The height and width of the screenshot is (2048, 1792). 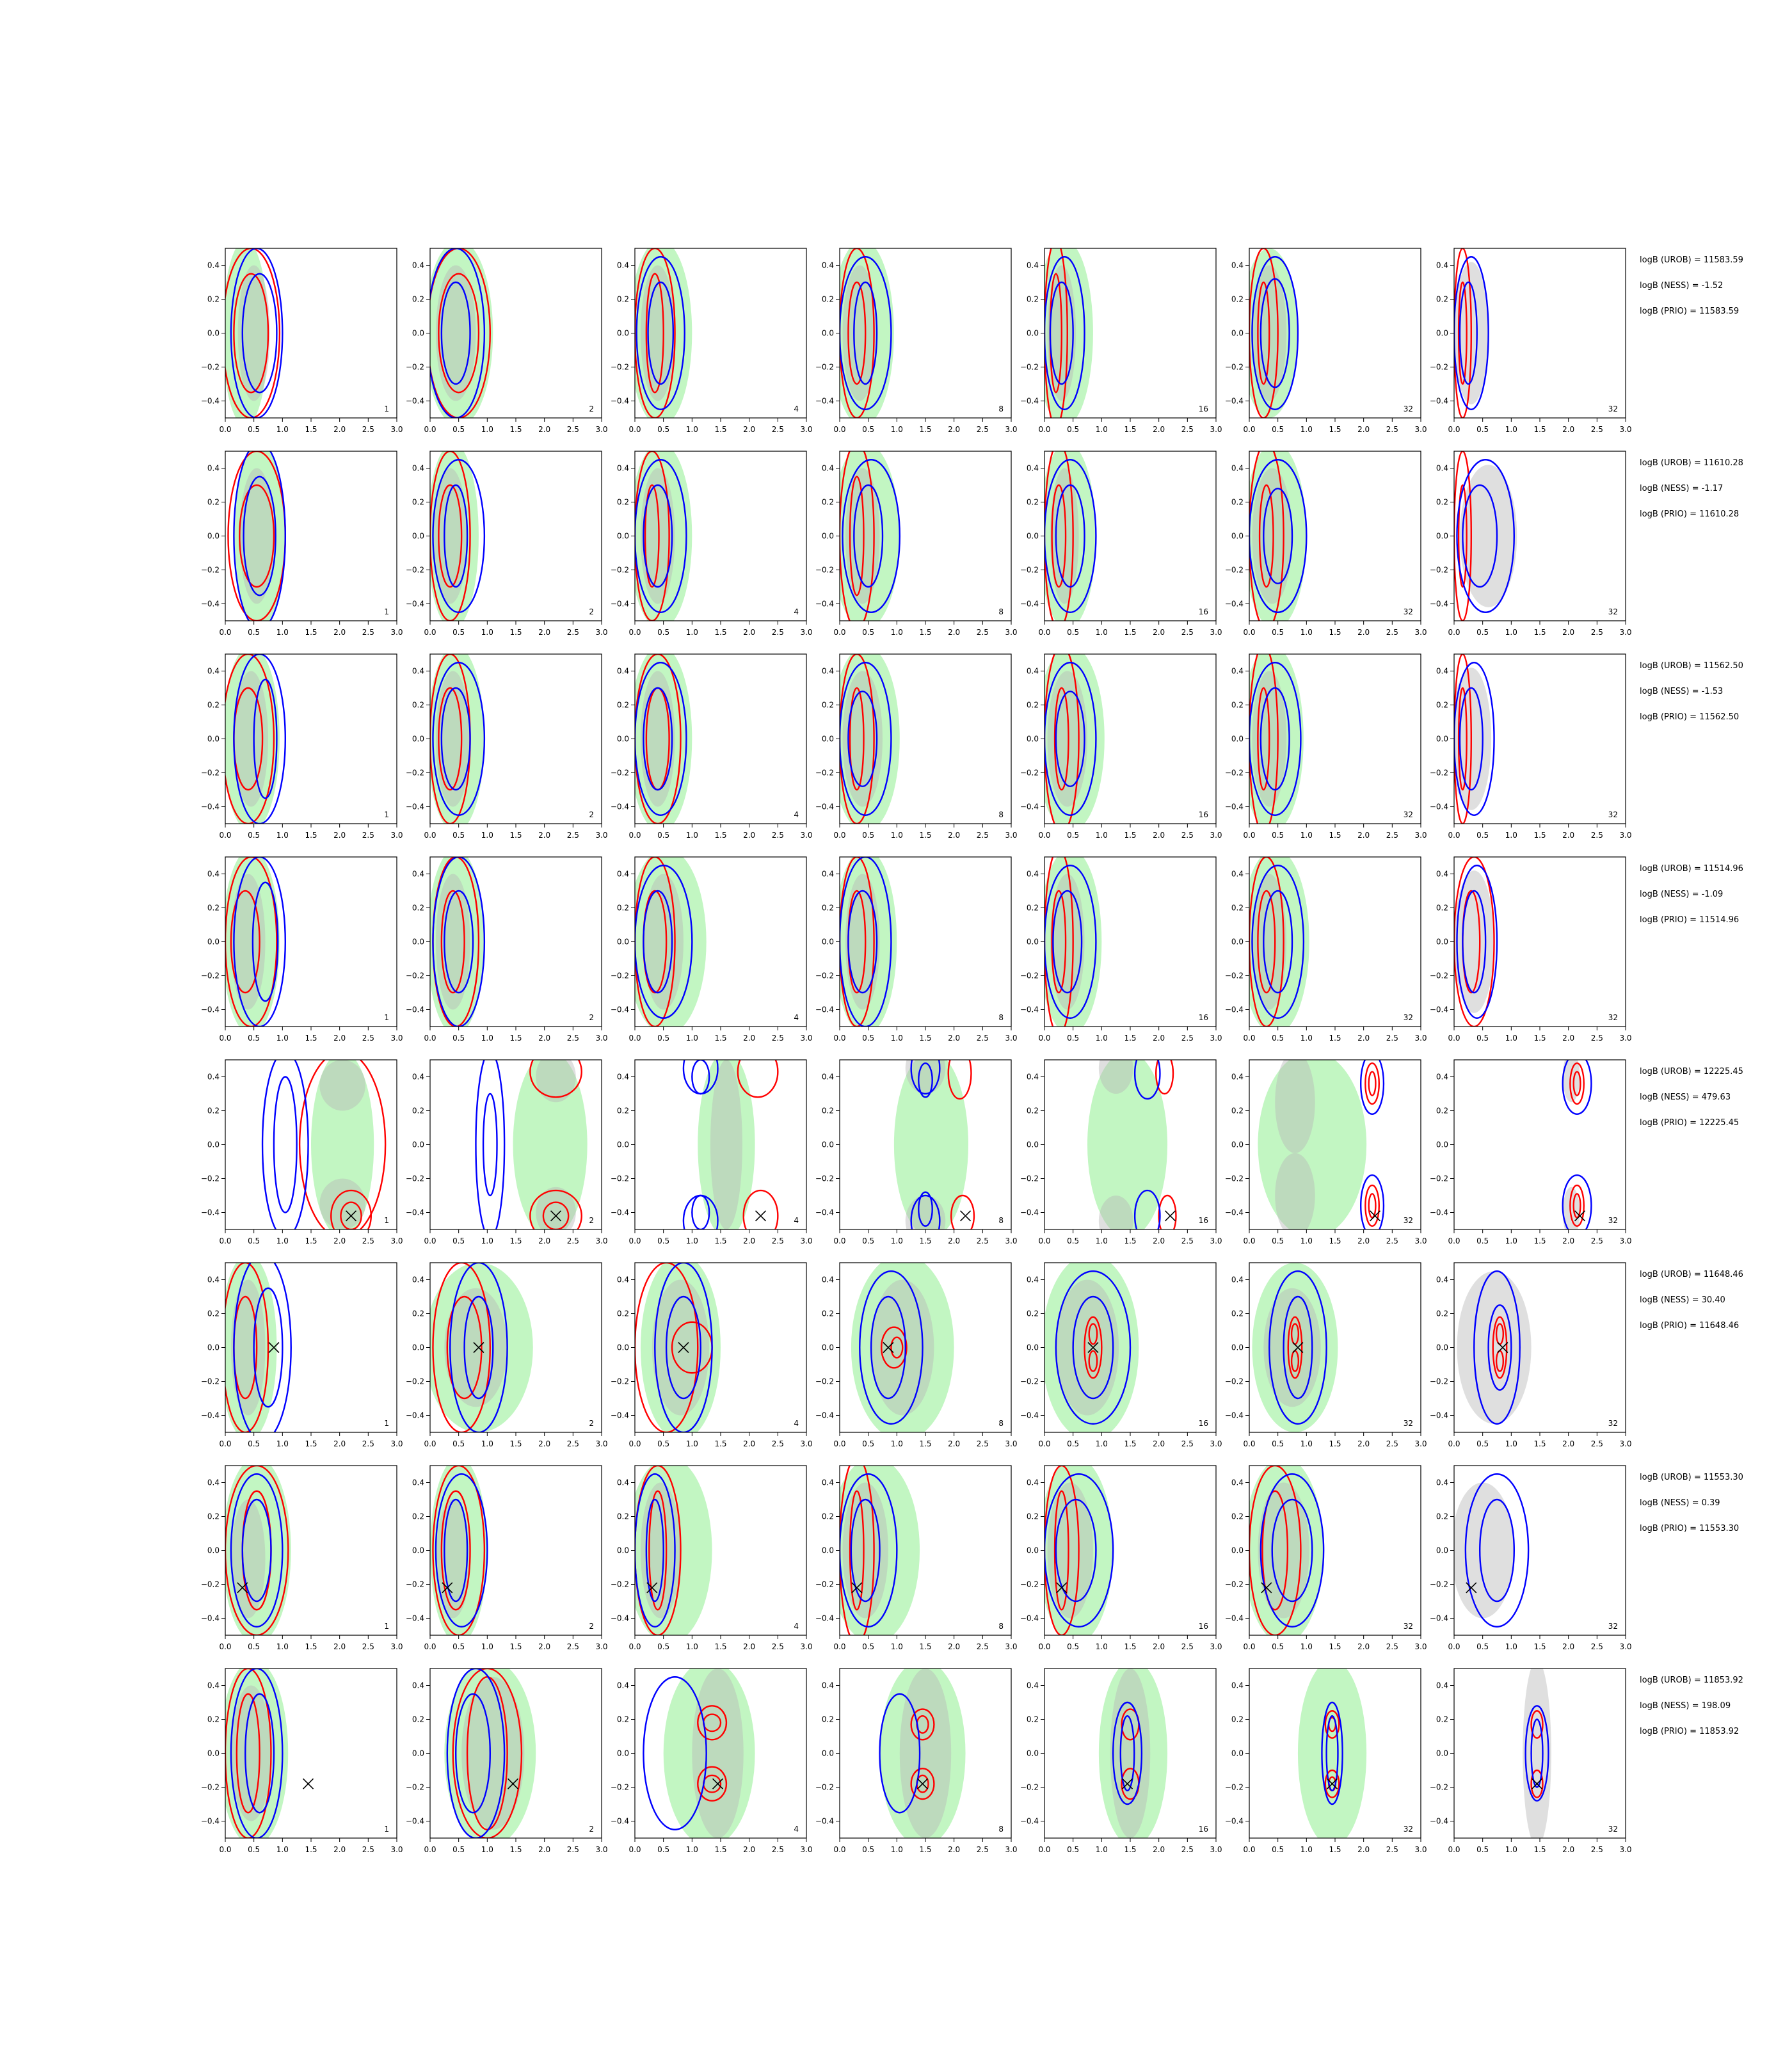 I want to click on logb-score: logB (NESS) = 198.09, so click(x=1685, y=1706).